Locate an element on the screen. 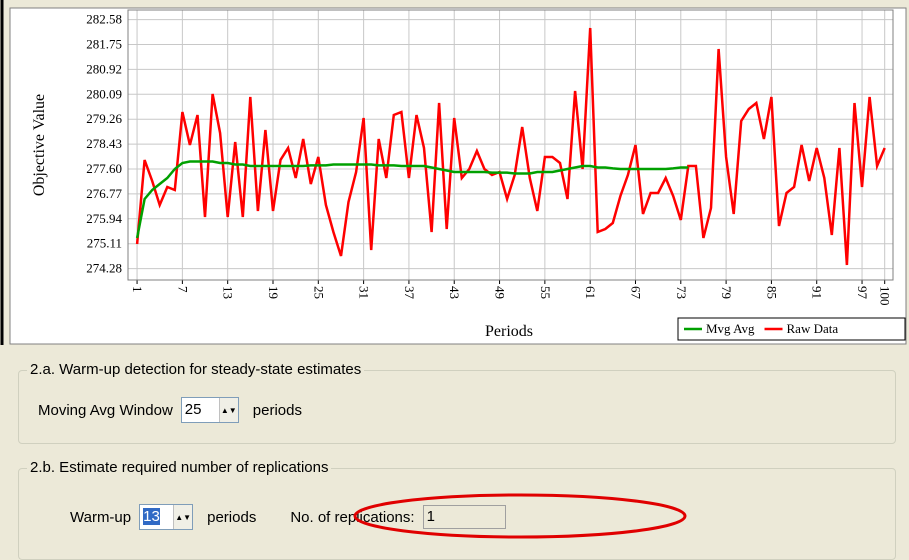 The width and height of the screenshot is (909, 560). y-tick-label: 277.60 is located at coordinates (104, 168).